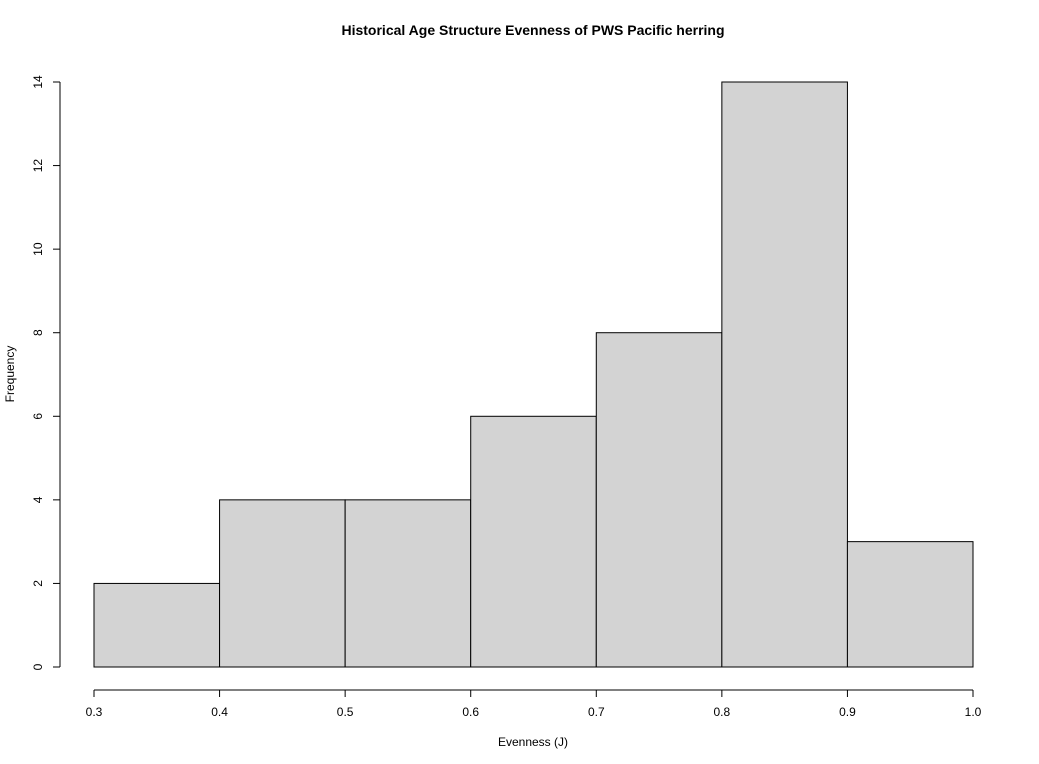  I want to click on x-tick-label: 0.7, so click(596, 712).